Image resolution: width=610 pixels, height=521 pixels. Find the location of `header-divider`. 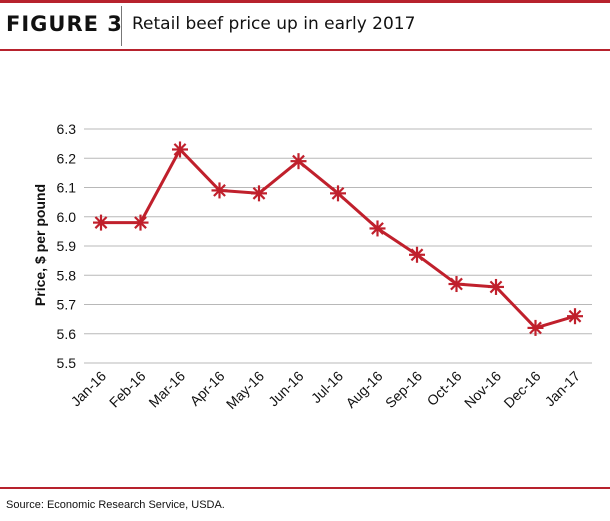

header-divider is located at coordinates (121, 26).